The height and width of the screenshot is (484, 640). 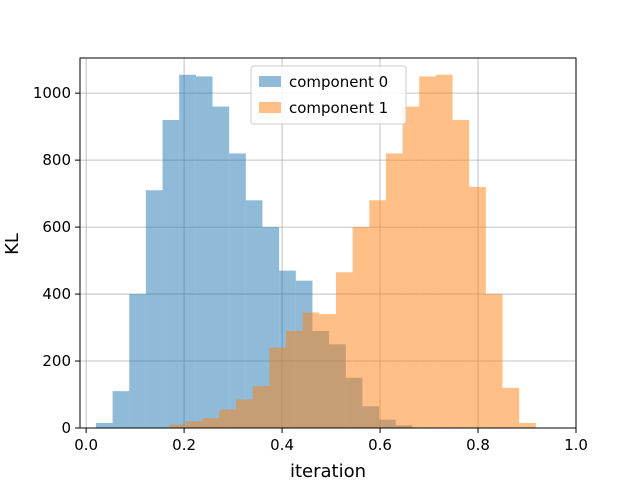 I want to click on legend-box, so click(x=328, y=95).